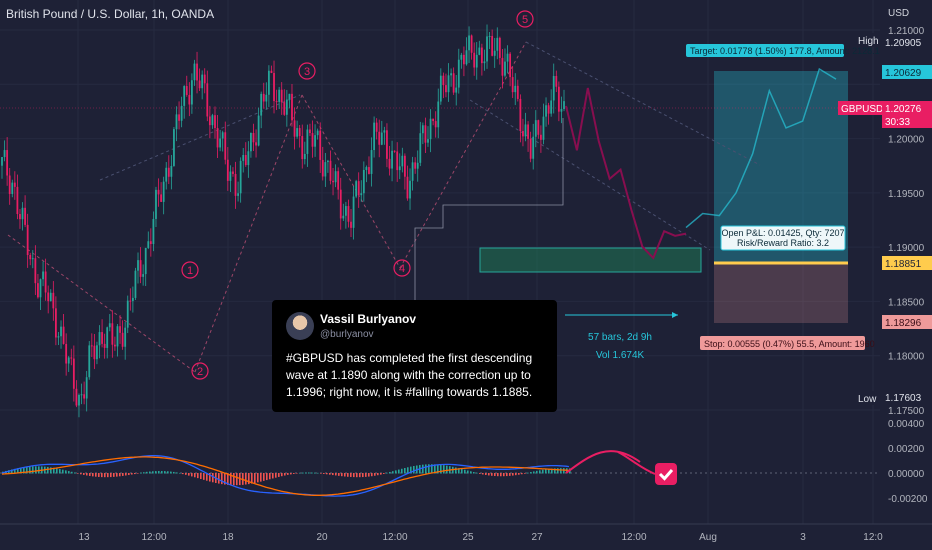 The height and width of the screenshot is (550, 932). What do you see at coordinates (480, 537) in the screenshot?
I see `time-axis: 13 12:00 18 20 12:00 25 27 12:00 Aug 3 12:0` at bounding box center [480, 537].